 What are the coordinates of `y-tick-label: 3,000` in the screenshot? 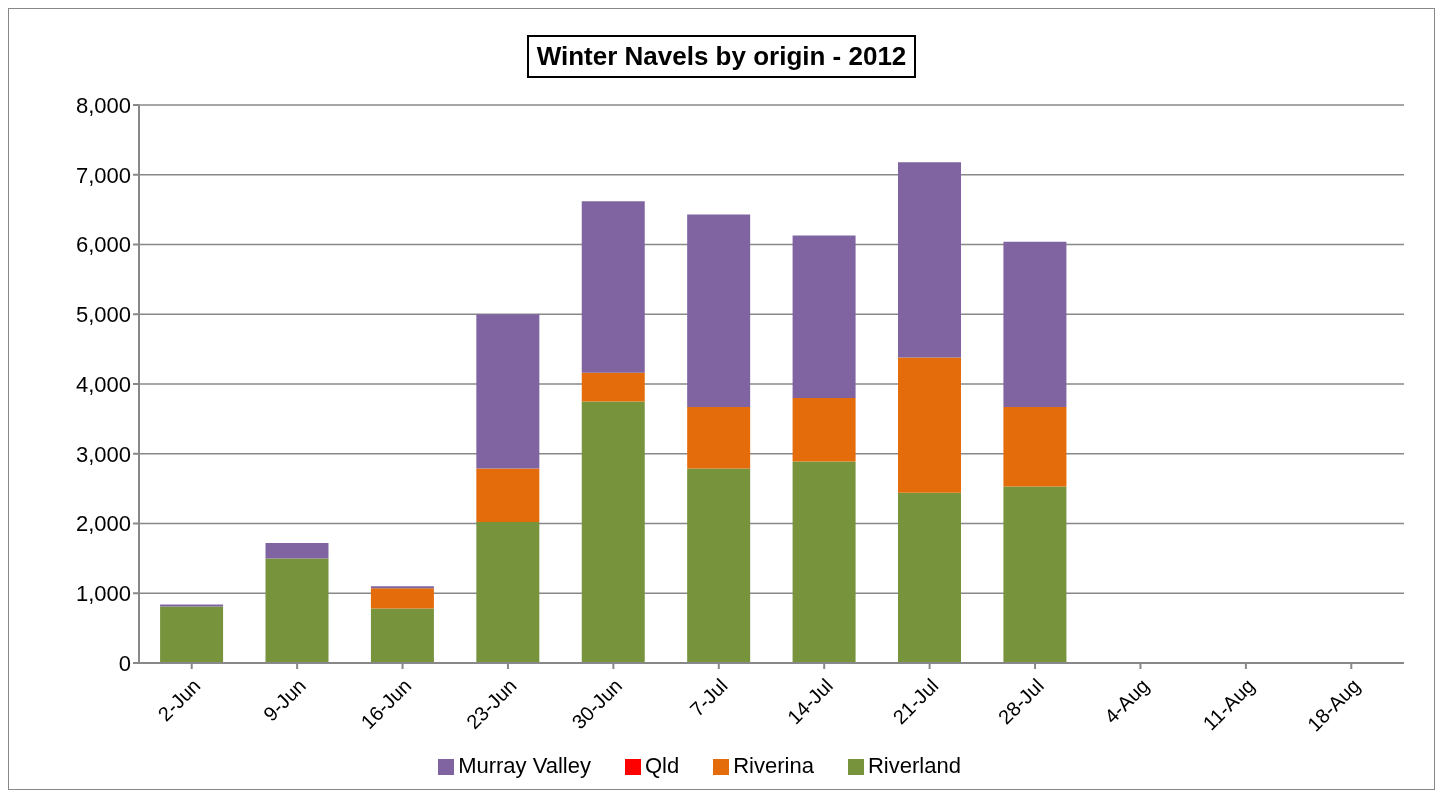 It's located at (103, 454).